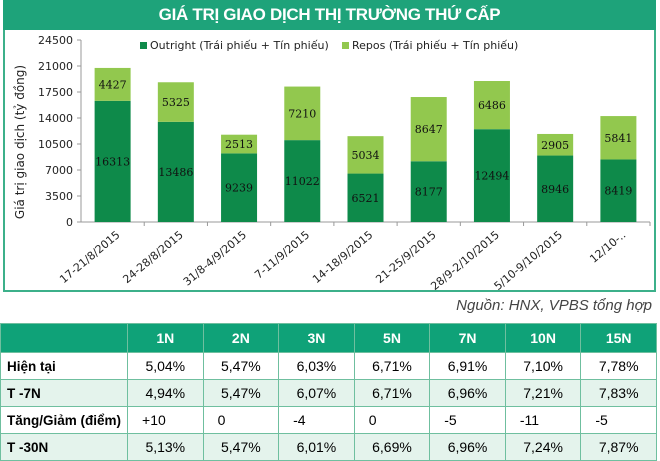 This screenshot has width=660, height=461. I want to click on x-tick-label: 17-21/8/2015, so click(89, 257).